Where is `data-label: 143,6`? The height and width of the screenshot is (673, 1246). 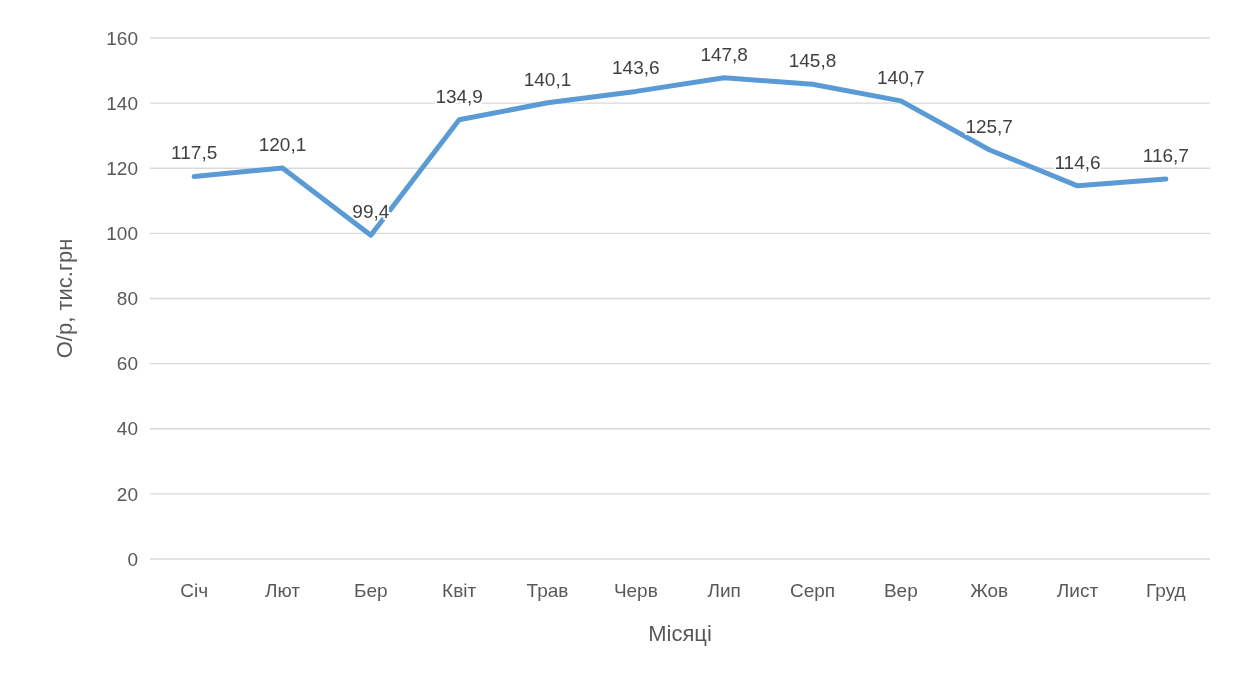 data-label: 143,6 is located at coordinates (636, 68).